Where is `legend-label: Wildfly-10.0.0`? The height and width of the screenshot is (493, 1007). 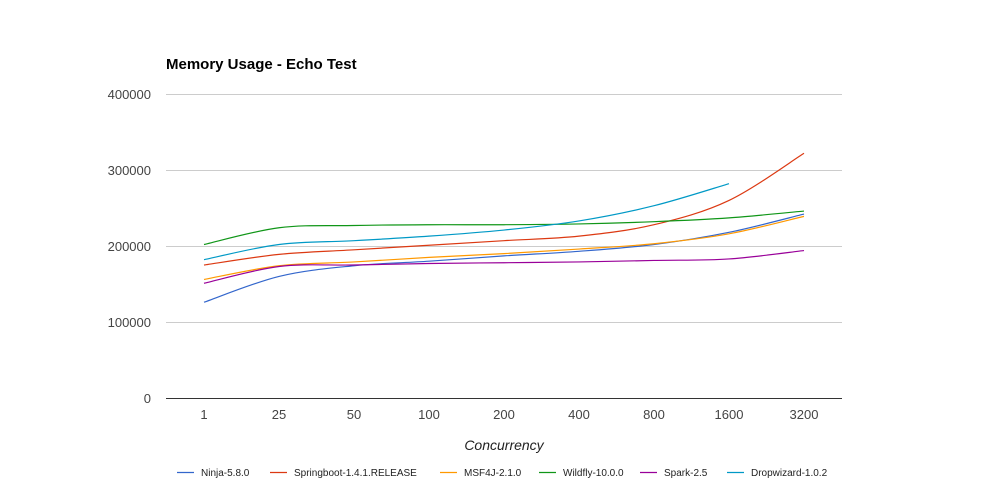
legend-label: Wildfly-10.0.0 is located at coordinates (593, 473).